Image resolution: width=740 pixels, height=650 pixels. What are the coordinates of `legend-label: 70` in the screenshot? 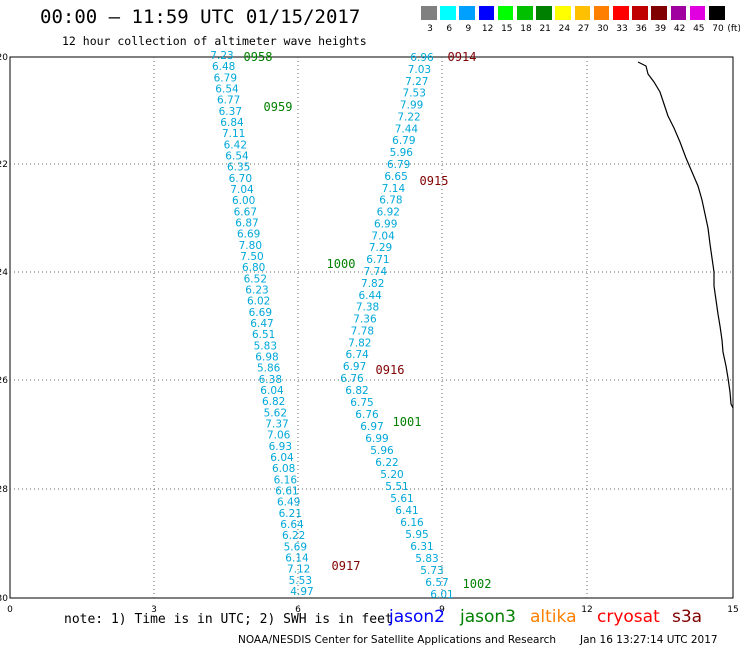 It's located at (718, 29).